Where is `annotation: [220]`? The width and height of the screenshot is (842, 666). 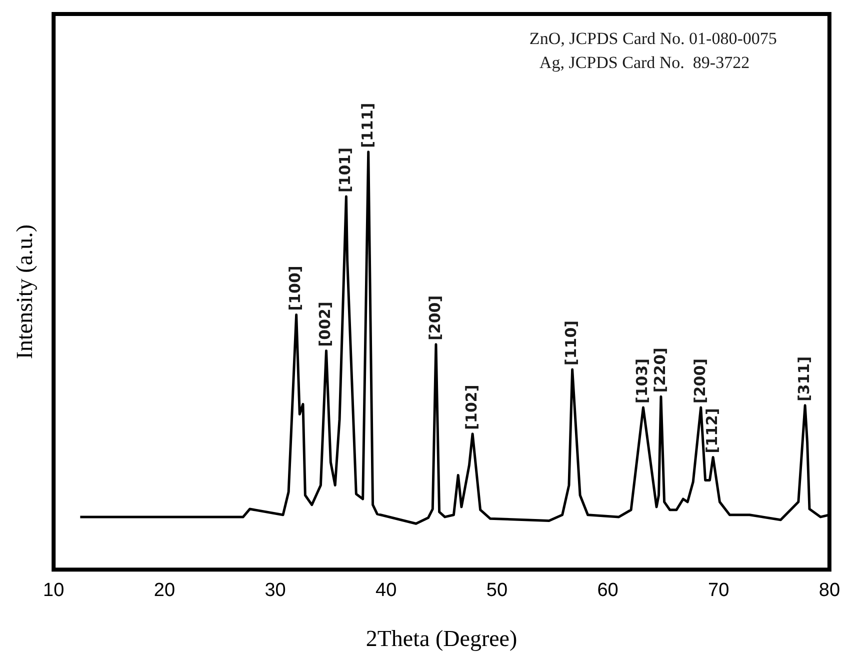 annotation: [220] is located at coordinates (659, 370).